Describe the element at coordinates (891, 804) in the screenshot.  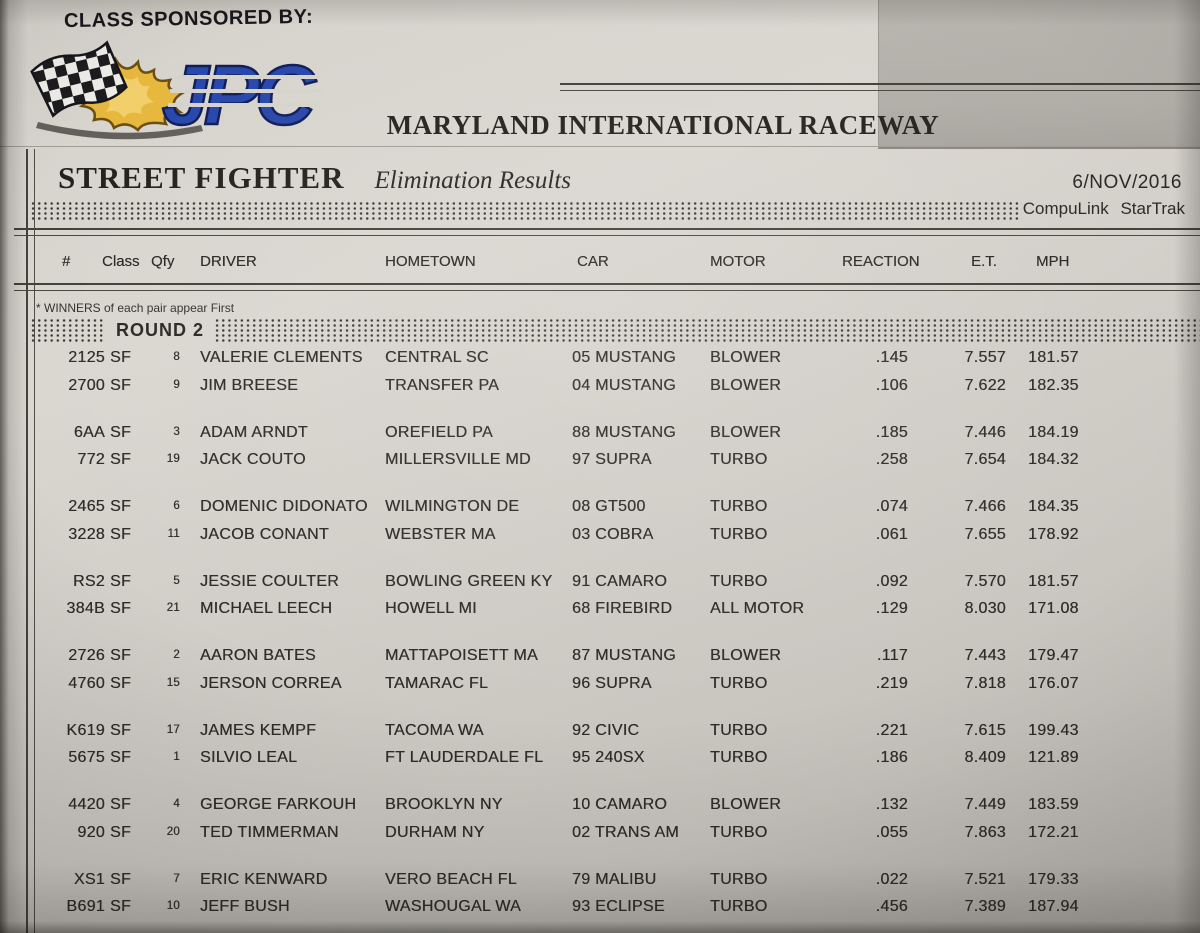
I see `reaction-cell: .132` at that location.